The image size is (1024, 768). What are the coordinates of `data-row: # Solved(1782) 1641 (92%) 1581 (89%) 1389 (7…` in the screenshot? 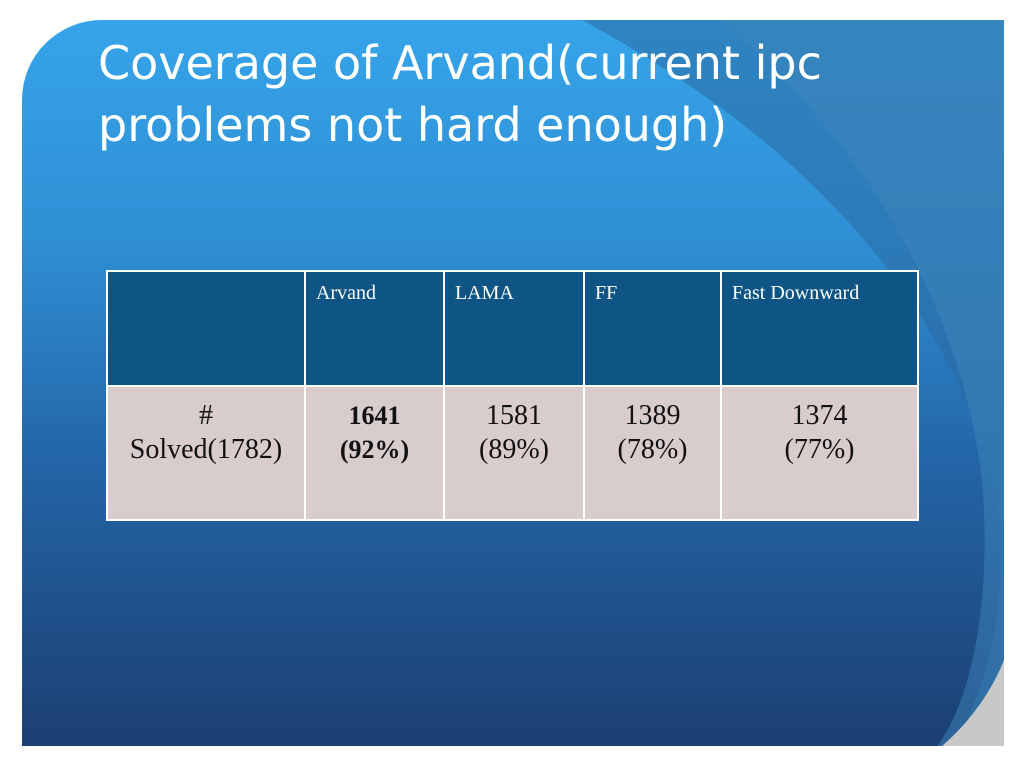 It's located at (512, 453).